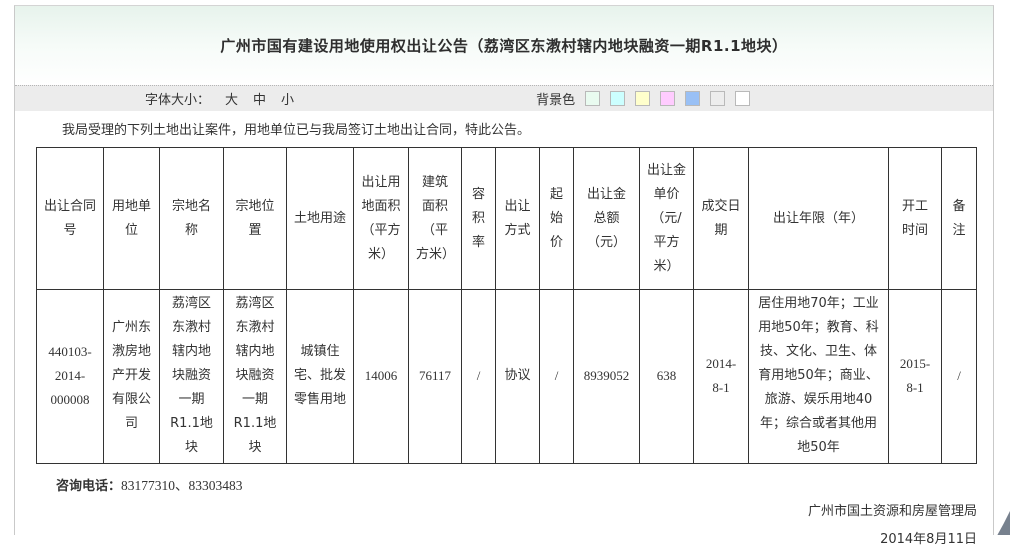 This screenshot has height=547, width=1012. I want to click on issue-date: 2014年8月11日, so click(928, 539).